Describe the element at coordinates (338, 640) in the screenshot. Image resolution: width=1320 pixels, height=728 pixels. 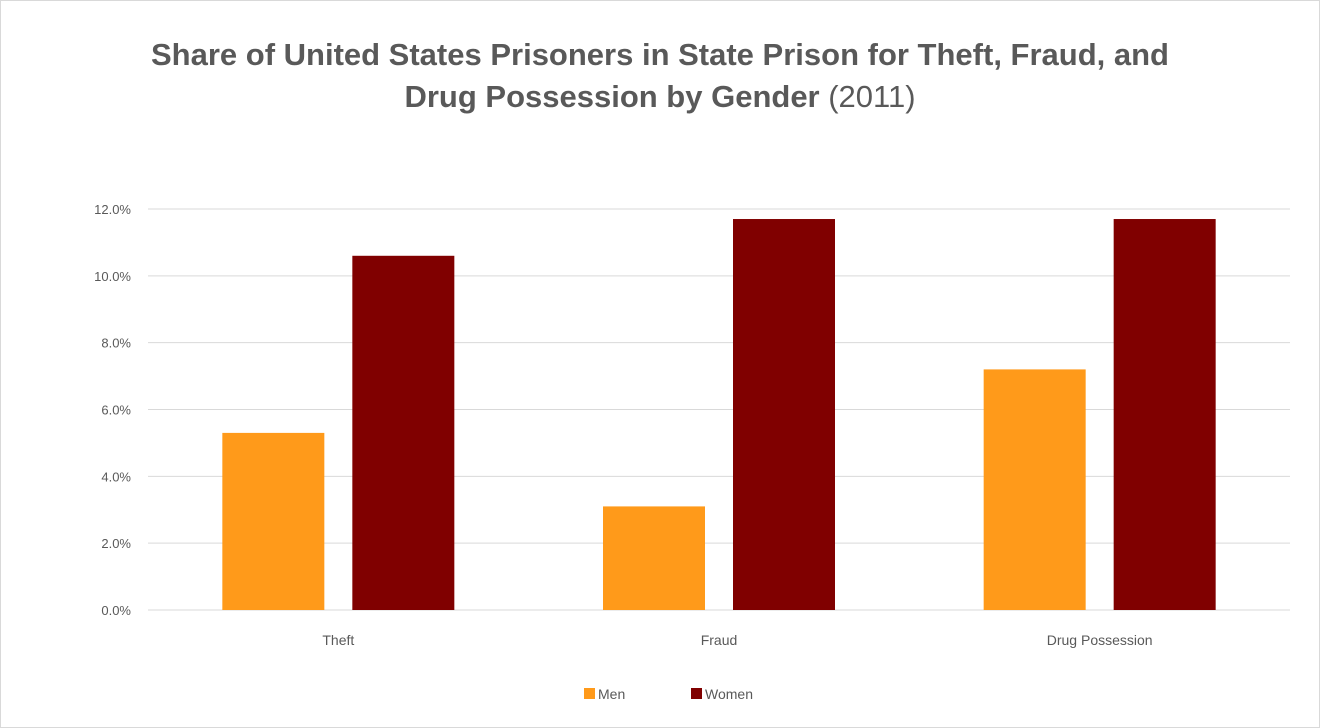
I see `x-tick-label: Theft` at that location.